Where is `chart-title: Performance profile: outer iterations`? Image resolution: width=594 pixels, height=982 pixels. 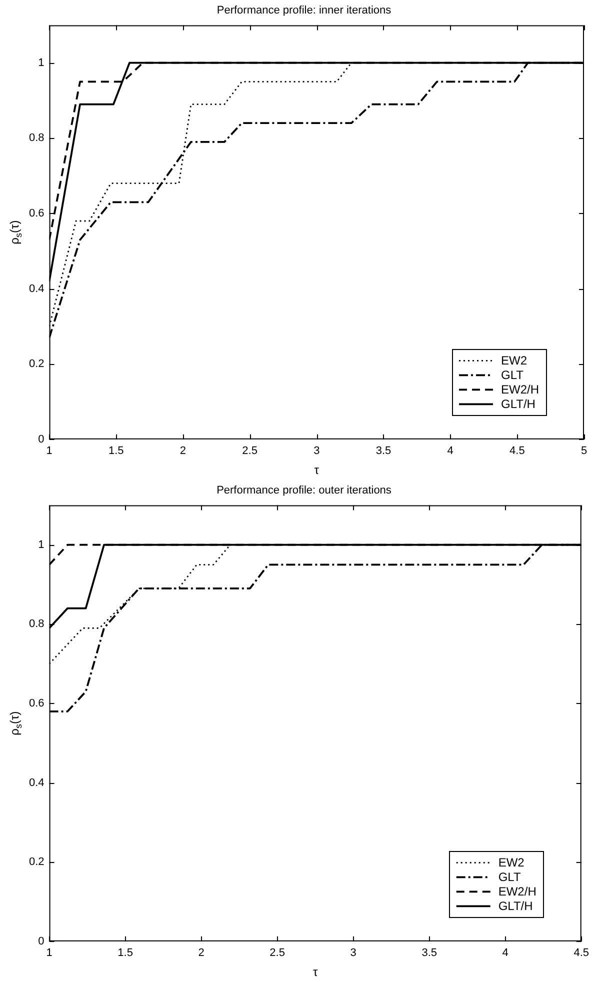 chart-title: Performance profile: outer iterations is located at coordinates (304, 490).